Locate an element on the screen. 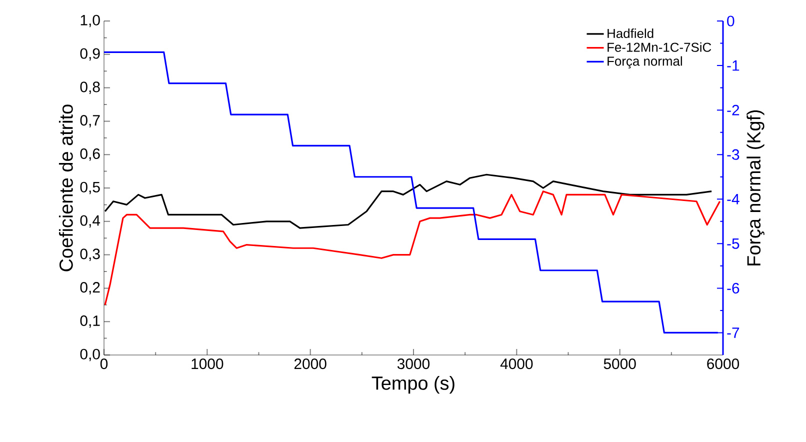 This screenshot has width=806, height=442. y2-tick-label: -7 is located at coordinates (733, 333).